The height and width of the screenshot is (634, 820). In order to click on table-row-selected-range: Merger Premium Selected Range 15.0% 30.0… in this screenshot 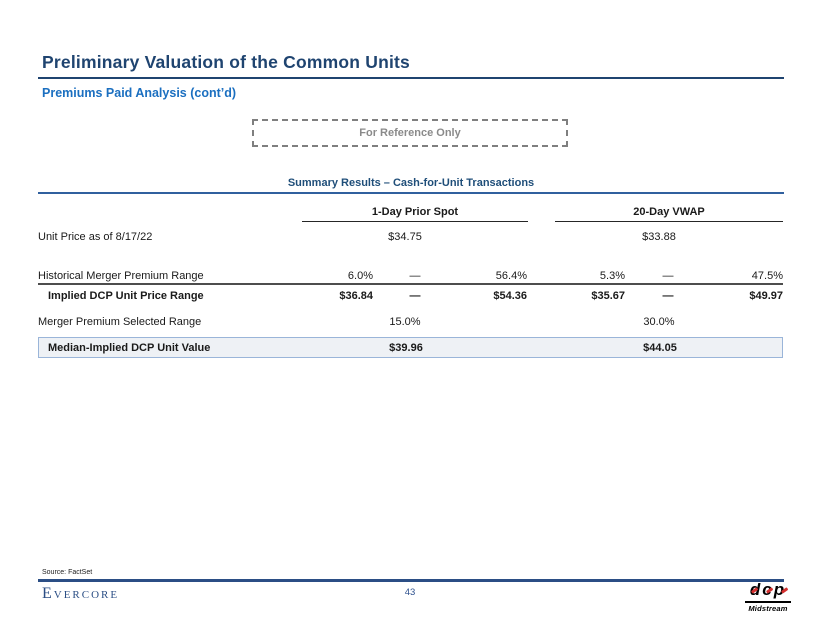, I will do `click(410, 321)`.